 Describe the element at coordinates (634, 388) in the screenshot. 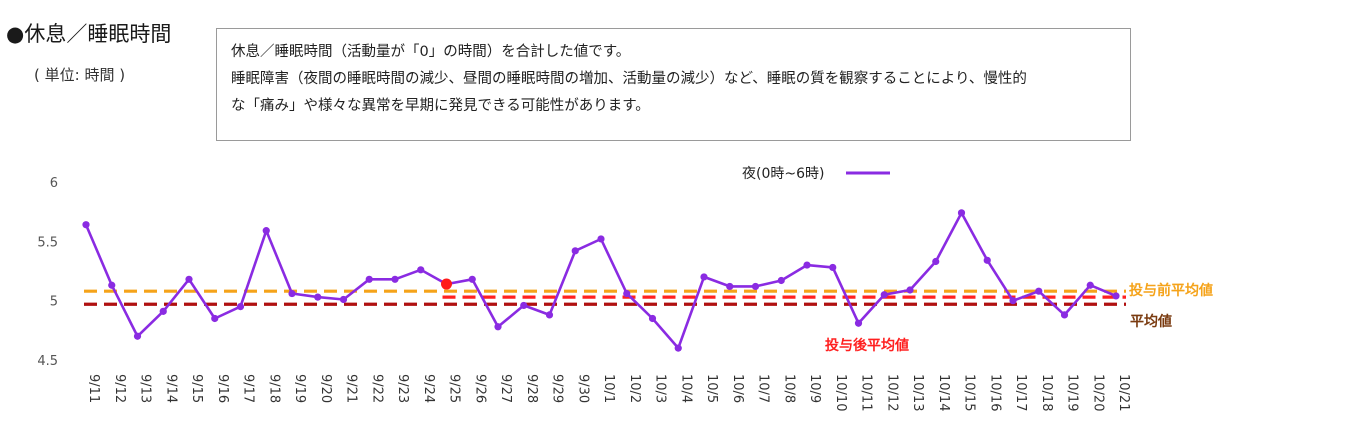

I see `x-tick-label: 10/2` at that location.